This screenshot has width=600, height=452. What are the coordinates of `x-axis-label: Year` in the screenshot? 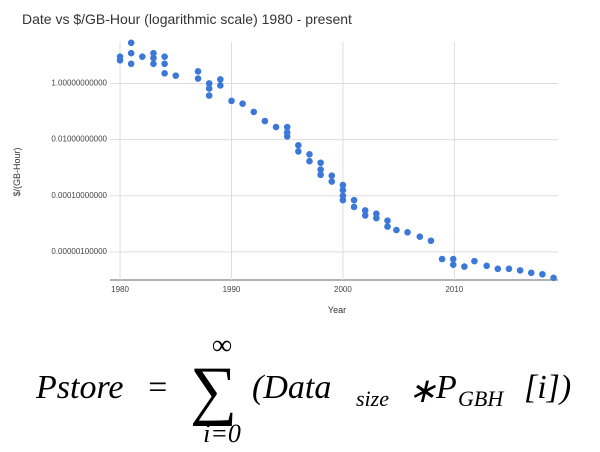 It's located at (337, 310).